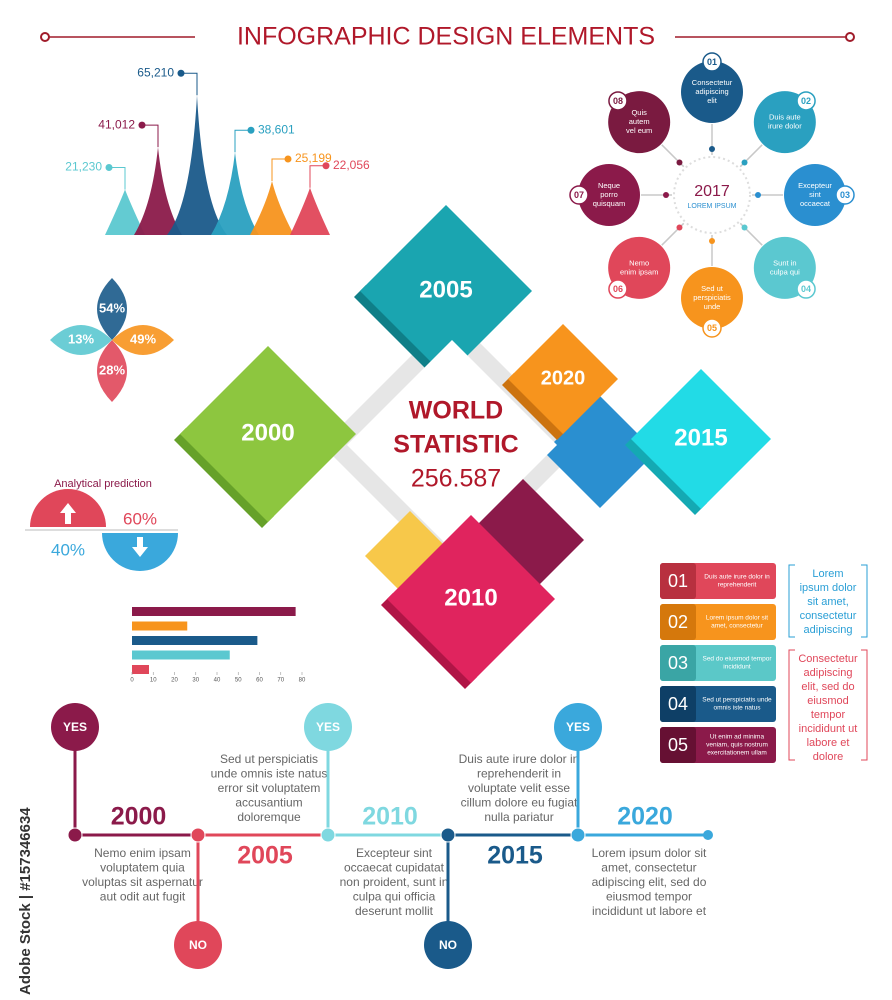 The height and width of the screenshot is (1000, 892). Describe the element at coordinates (850, 37) in the screenshot. I see `title-dot` at that location.